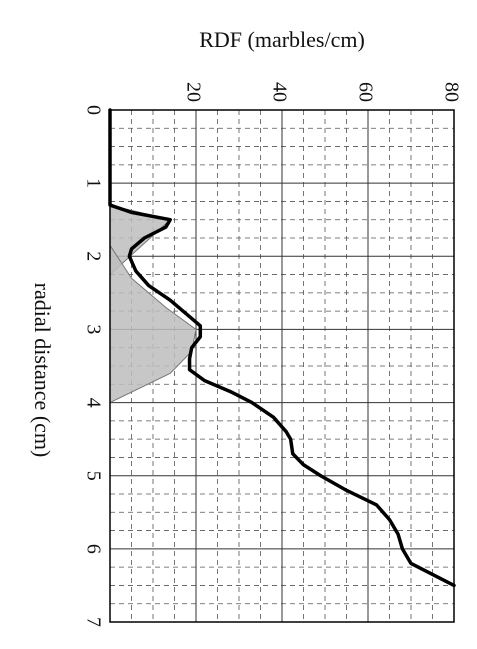 Image resolution: width=477 pixels, height=649 pixels. Describe the element at coordinates (153, 323) in the screenshot. I see `shaded-area` at that location.